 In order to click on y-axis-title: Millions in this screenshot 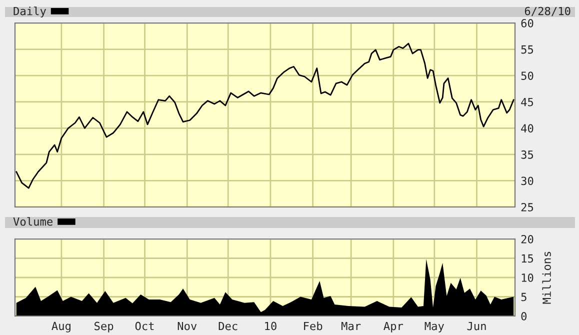, I will do `click(546, 278)`.